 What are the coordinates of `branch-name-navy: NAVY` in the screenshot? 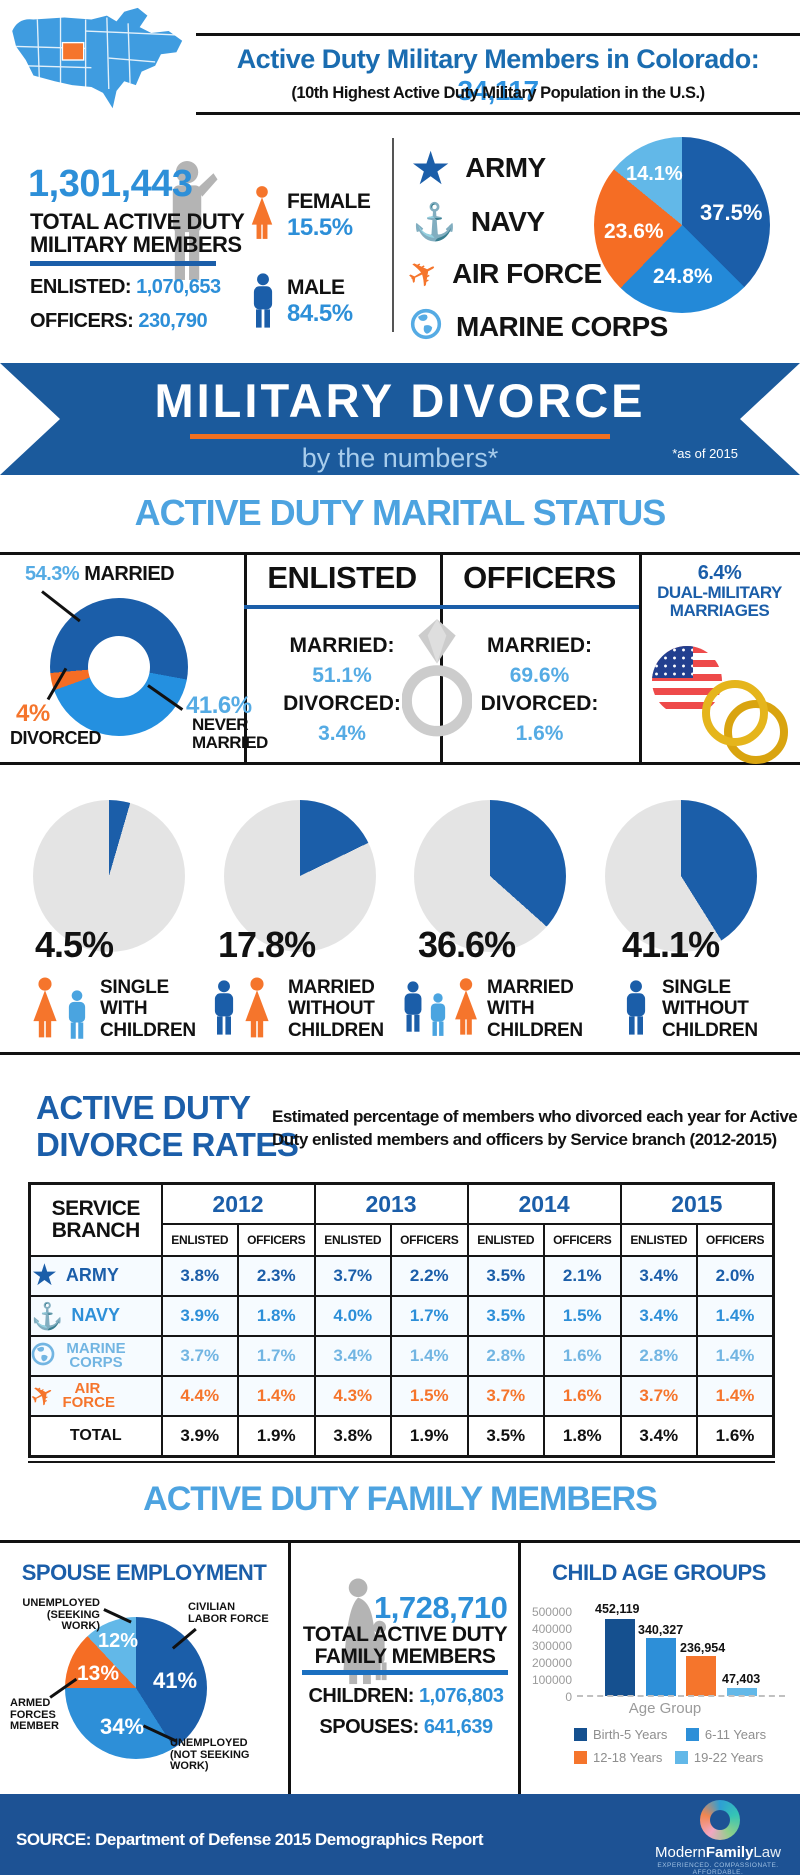 It's located at (96, 1315).